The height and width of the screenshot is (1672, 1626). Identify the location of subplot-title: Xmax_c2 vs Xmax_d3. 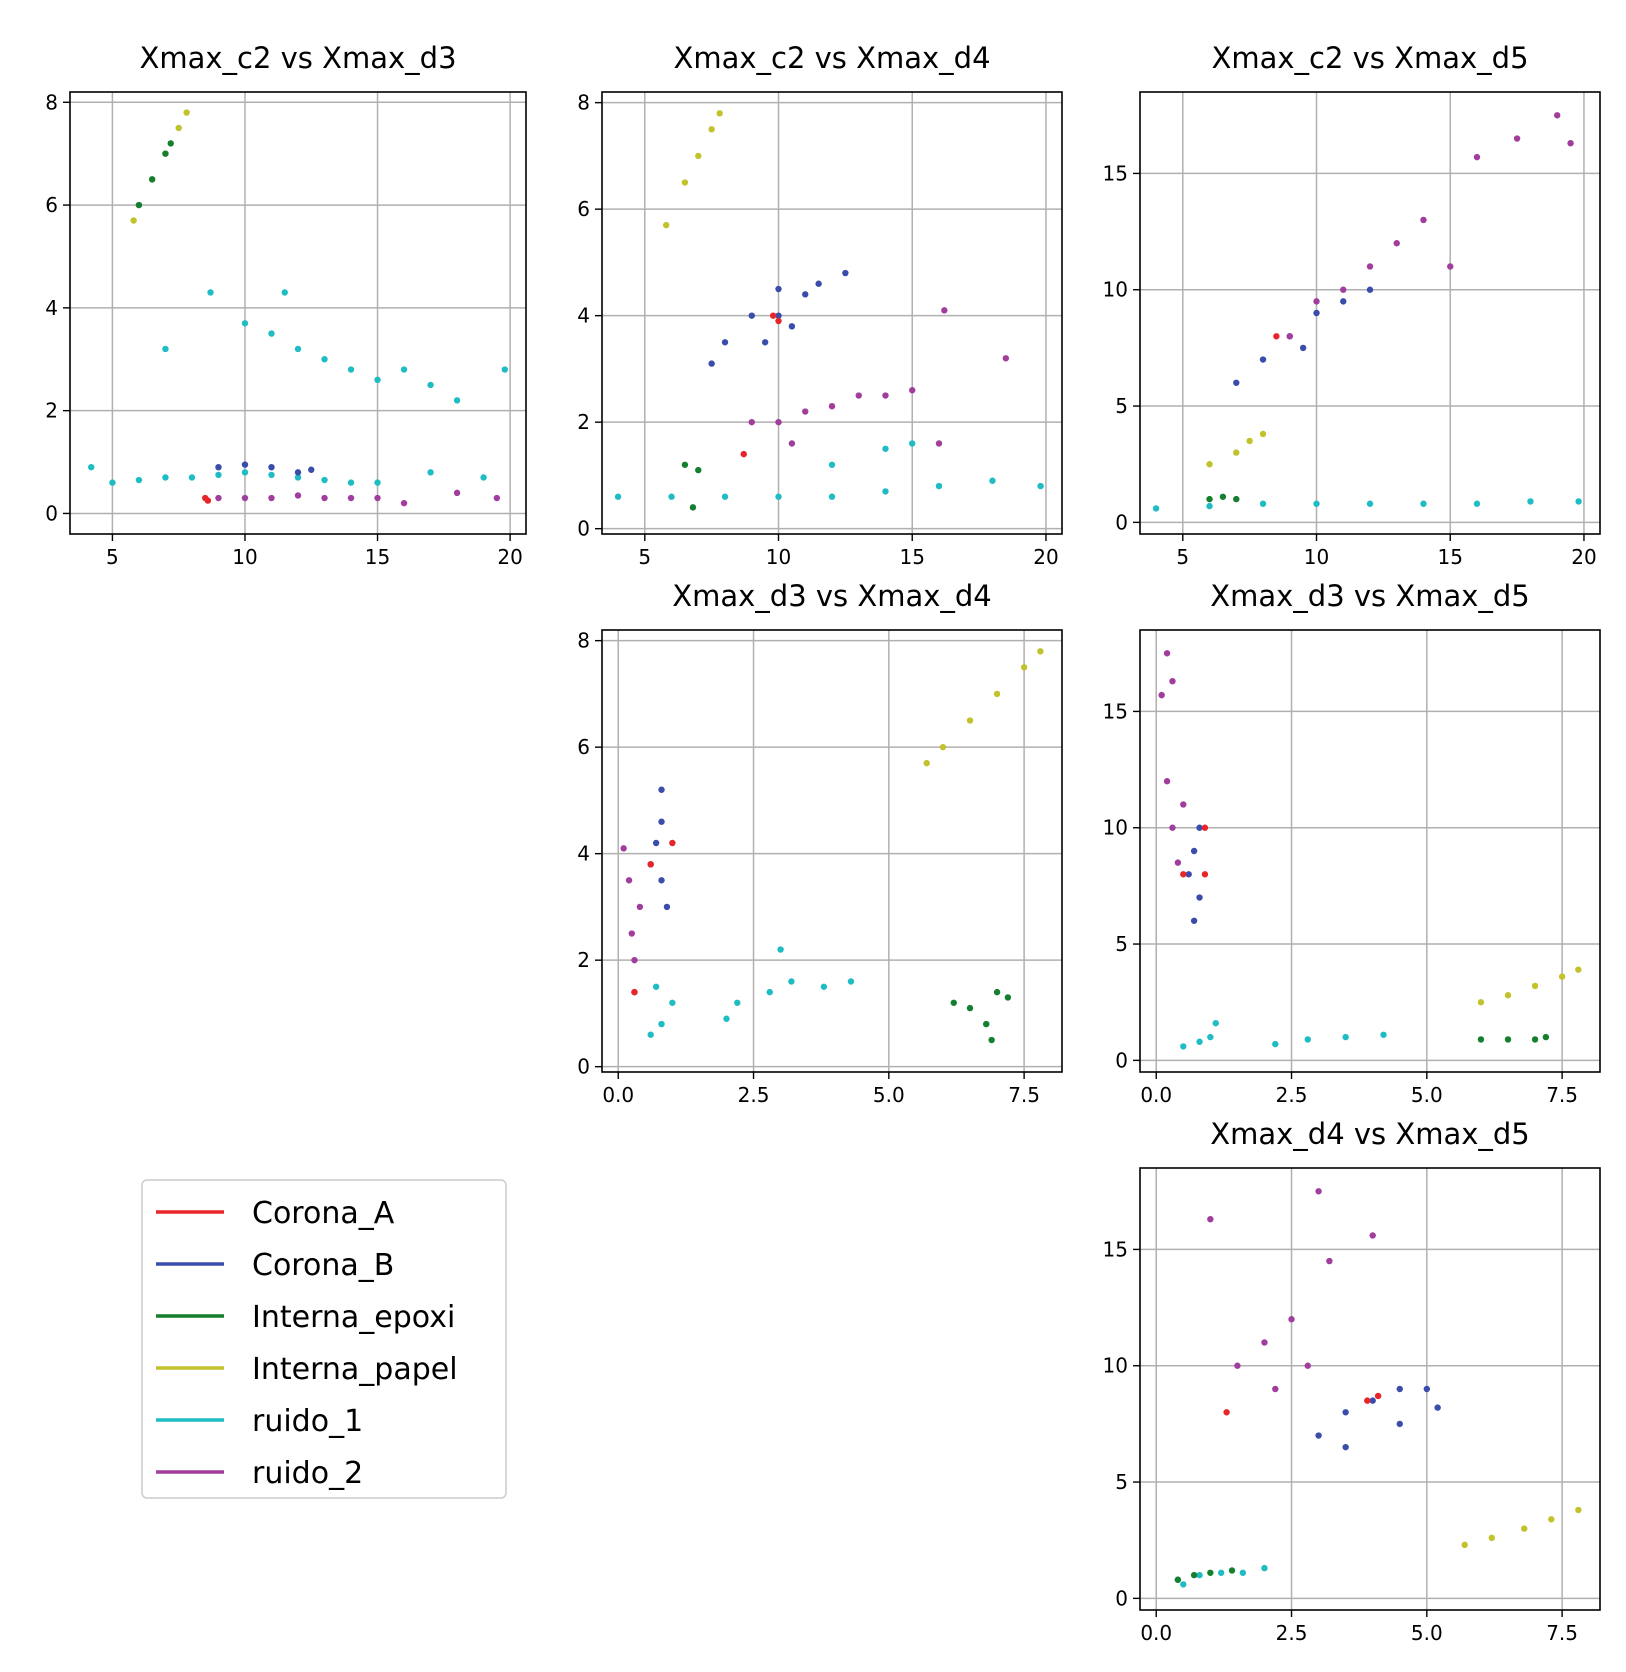
(297, 58).